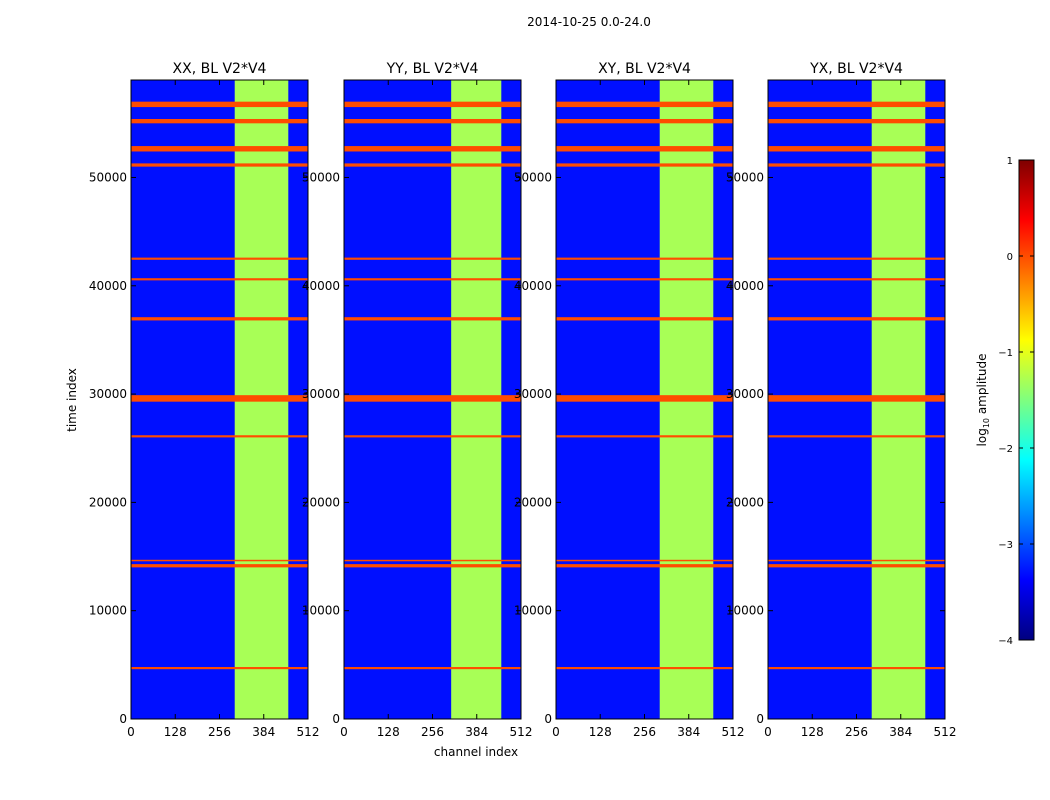 This screenshot has width=1050, height=800. Describe the element at coordinates (589, 22) in the screenshot. I see `figure-title: 2014-10-25 0.0-24.0` at that location.